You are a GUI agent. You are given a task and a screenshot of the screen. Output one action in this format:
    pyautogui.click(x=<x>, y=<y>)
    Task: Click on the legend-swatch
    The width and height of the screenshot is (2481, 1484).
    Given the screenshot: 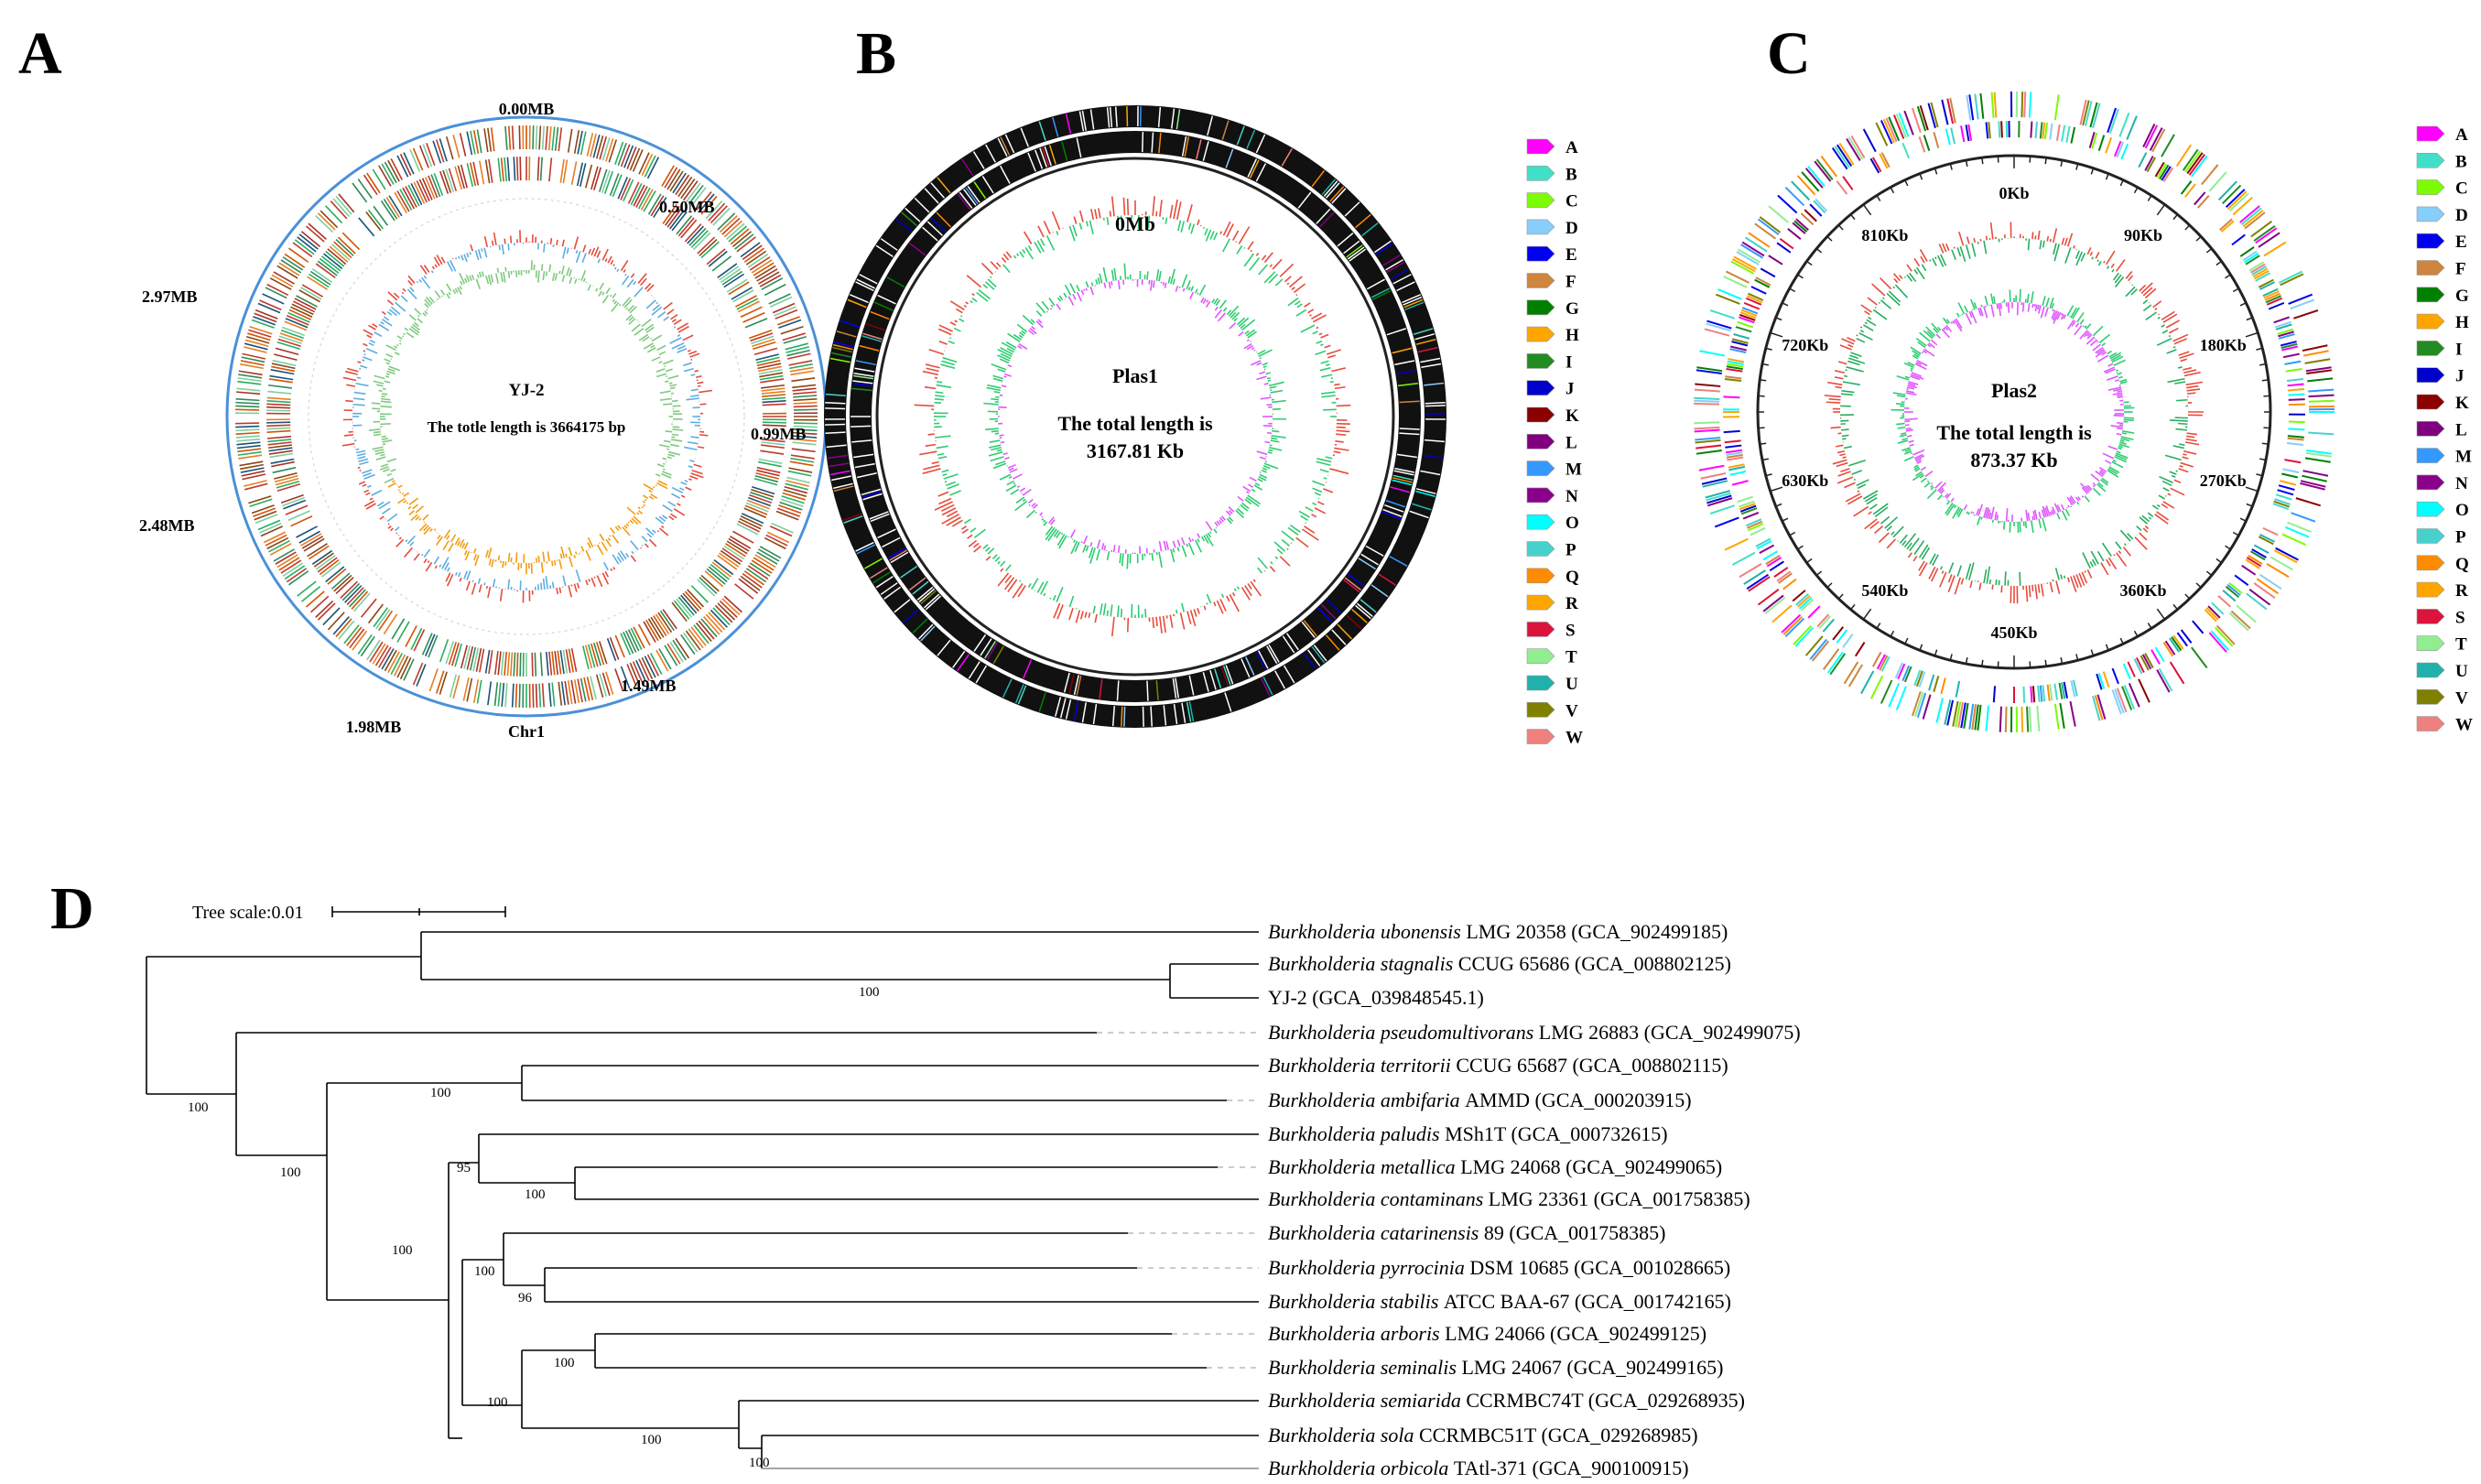 What is the action you would take?
    pyautogui.click(x=2430, y=617)
    